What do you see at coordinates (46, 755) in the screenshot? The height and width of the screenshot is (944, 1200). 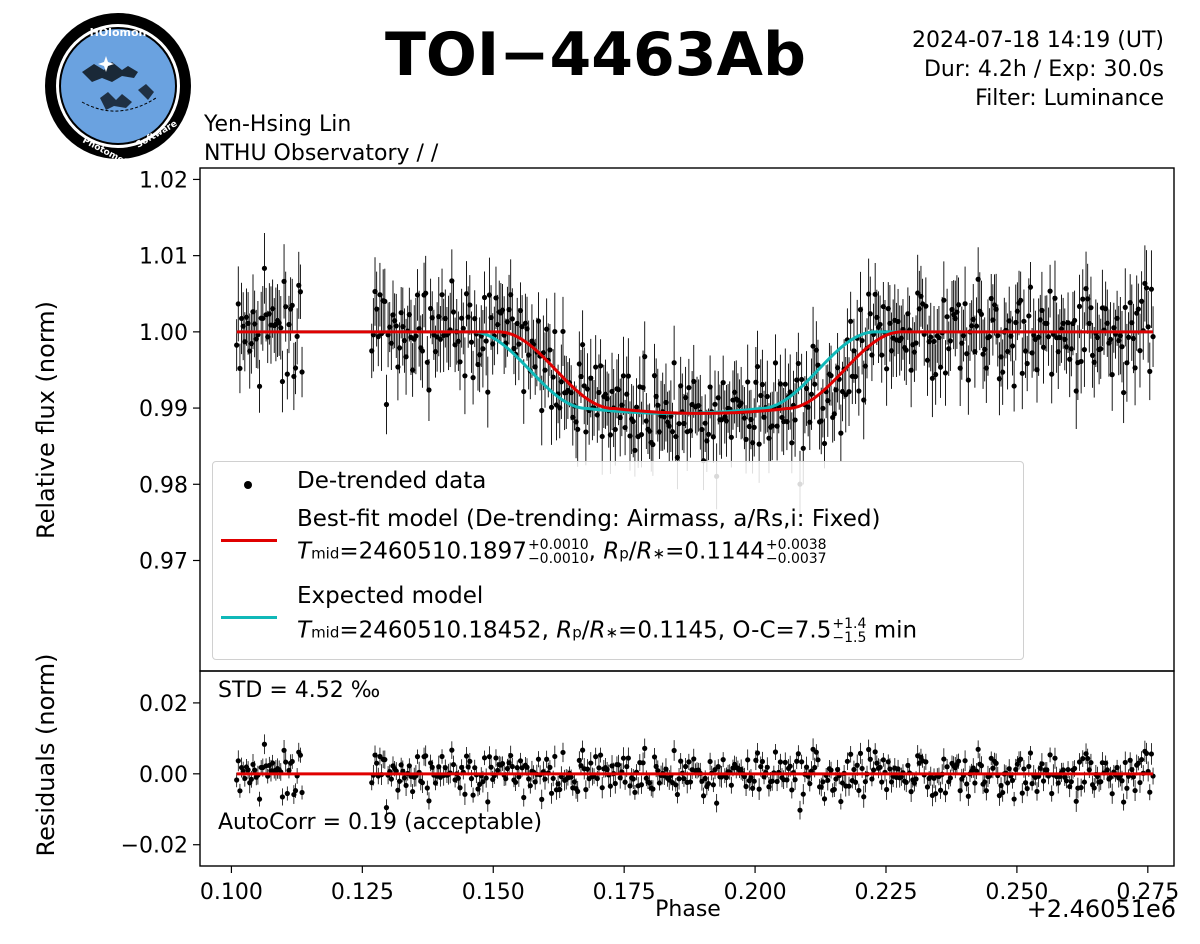 I see `residual-y-axis-label: Residuals (norm)` at bounding box center [46, 755].